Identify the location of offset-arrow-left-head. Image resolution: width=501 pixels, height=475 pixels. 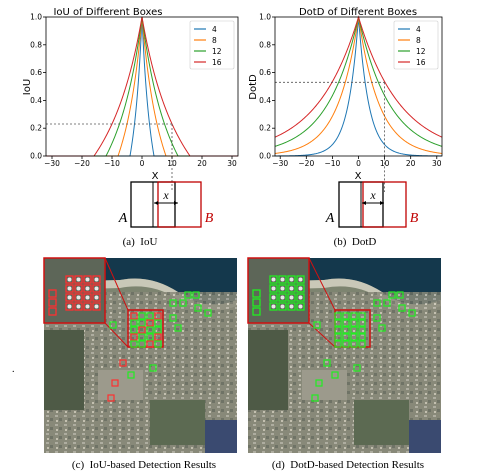
(156, 203).